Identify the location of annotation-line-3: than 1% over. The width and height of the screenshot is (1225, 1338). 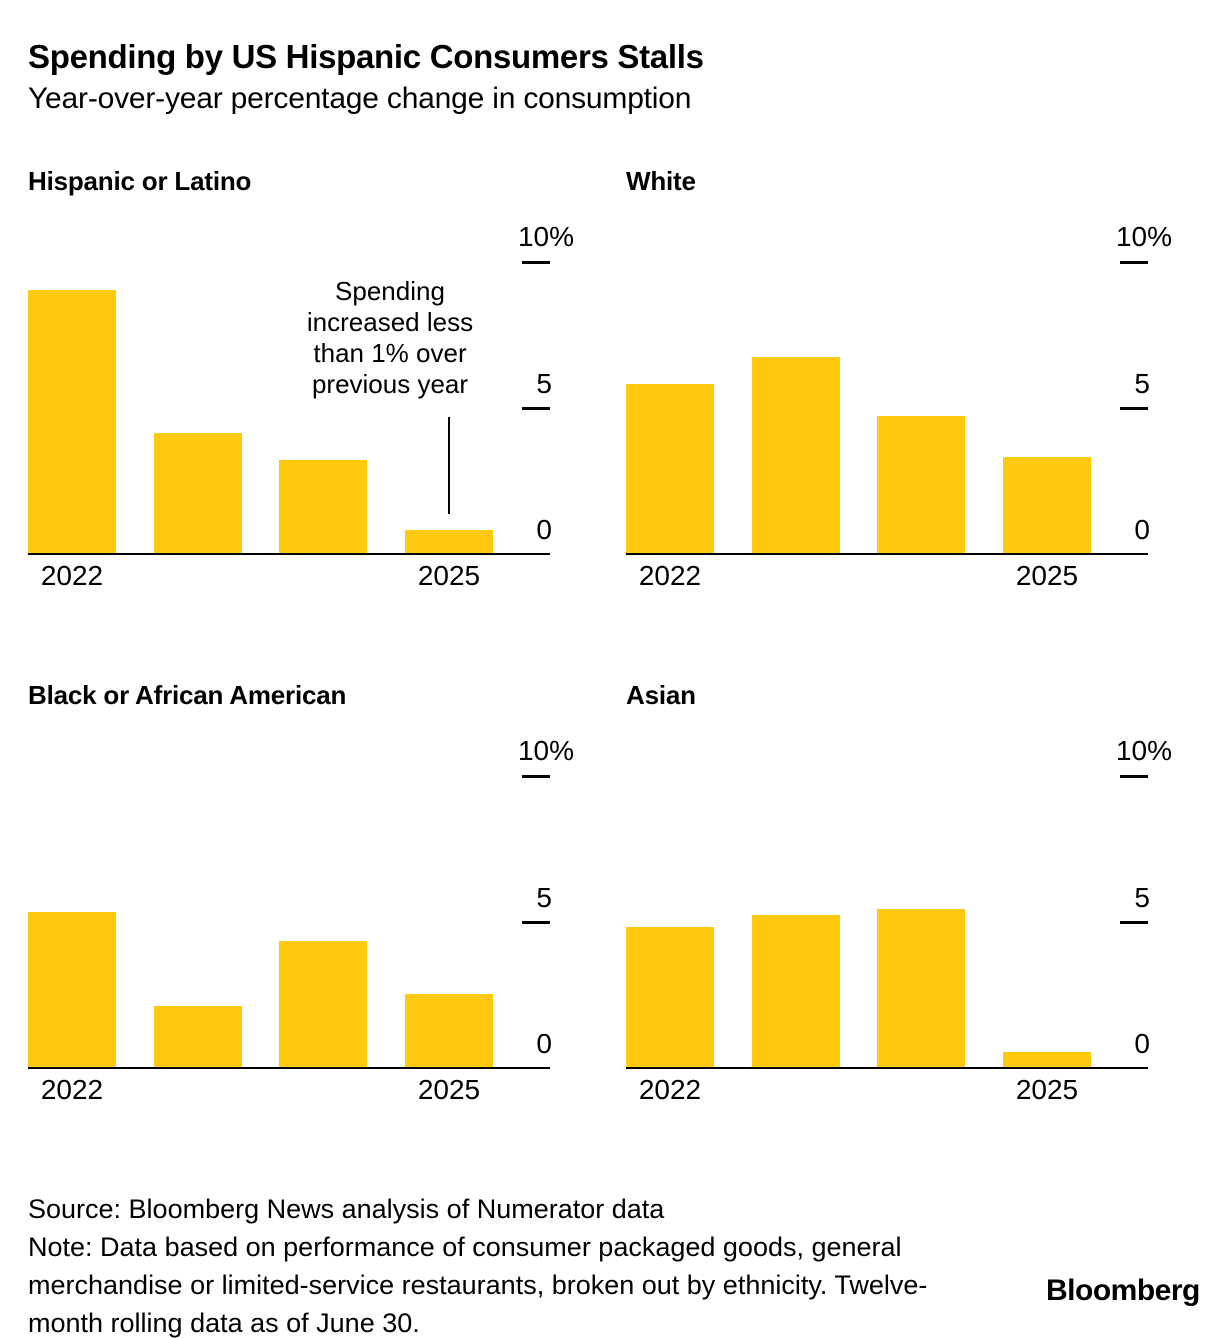
(390, 353).